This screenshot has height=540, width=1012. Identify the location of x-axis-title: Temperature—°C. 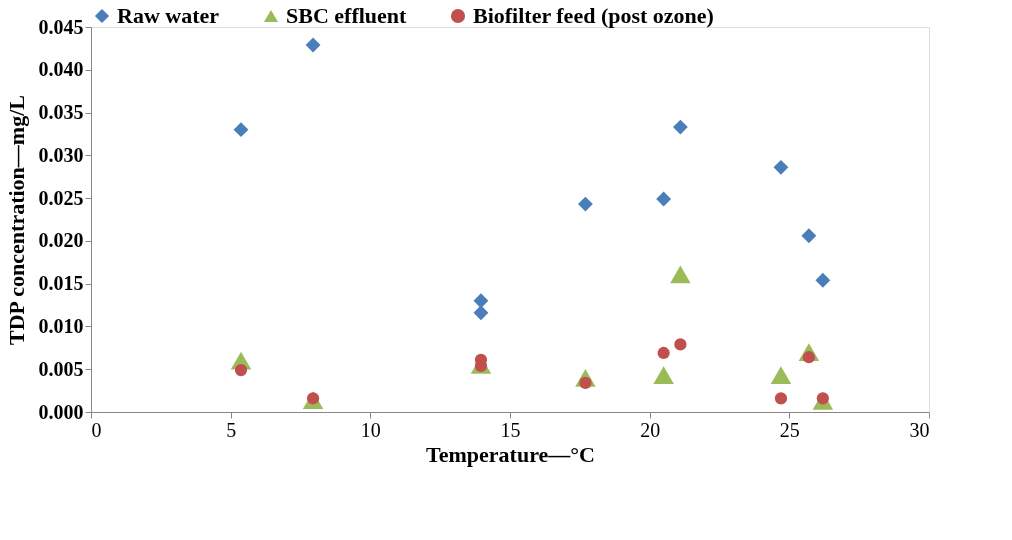
(510, 454).